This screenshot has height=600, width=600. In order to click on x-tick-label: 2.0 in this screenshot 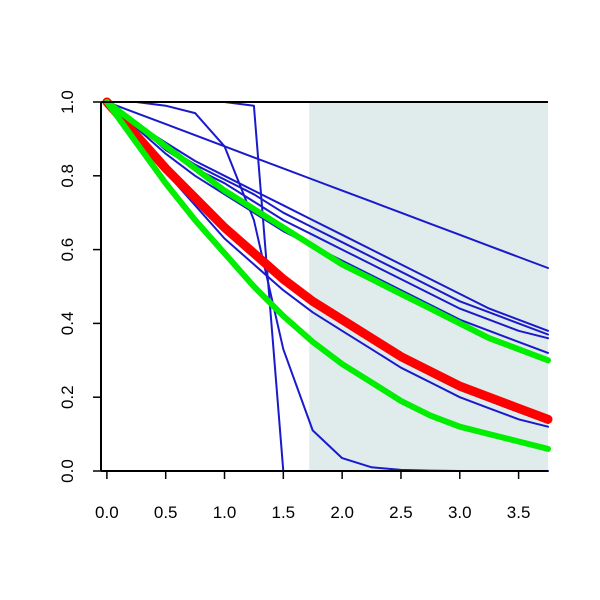, I will do `click(342, 512)`.